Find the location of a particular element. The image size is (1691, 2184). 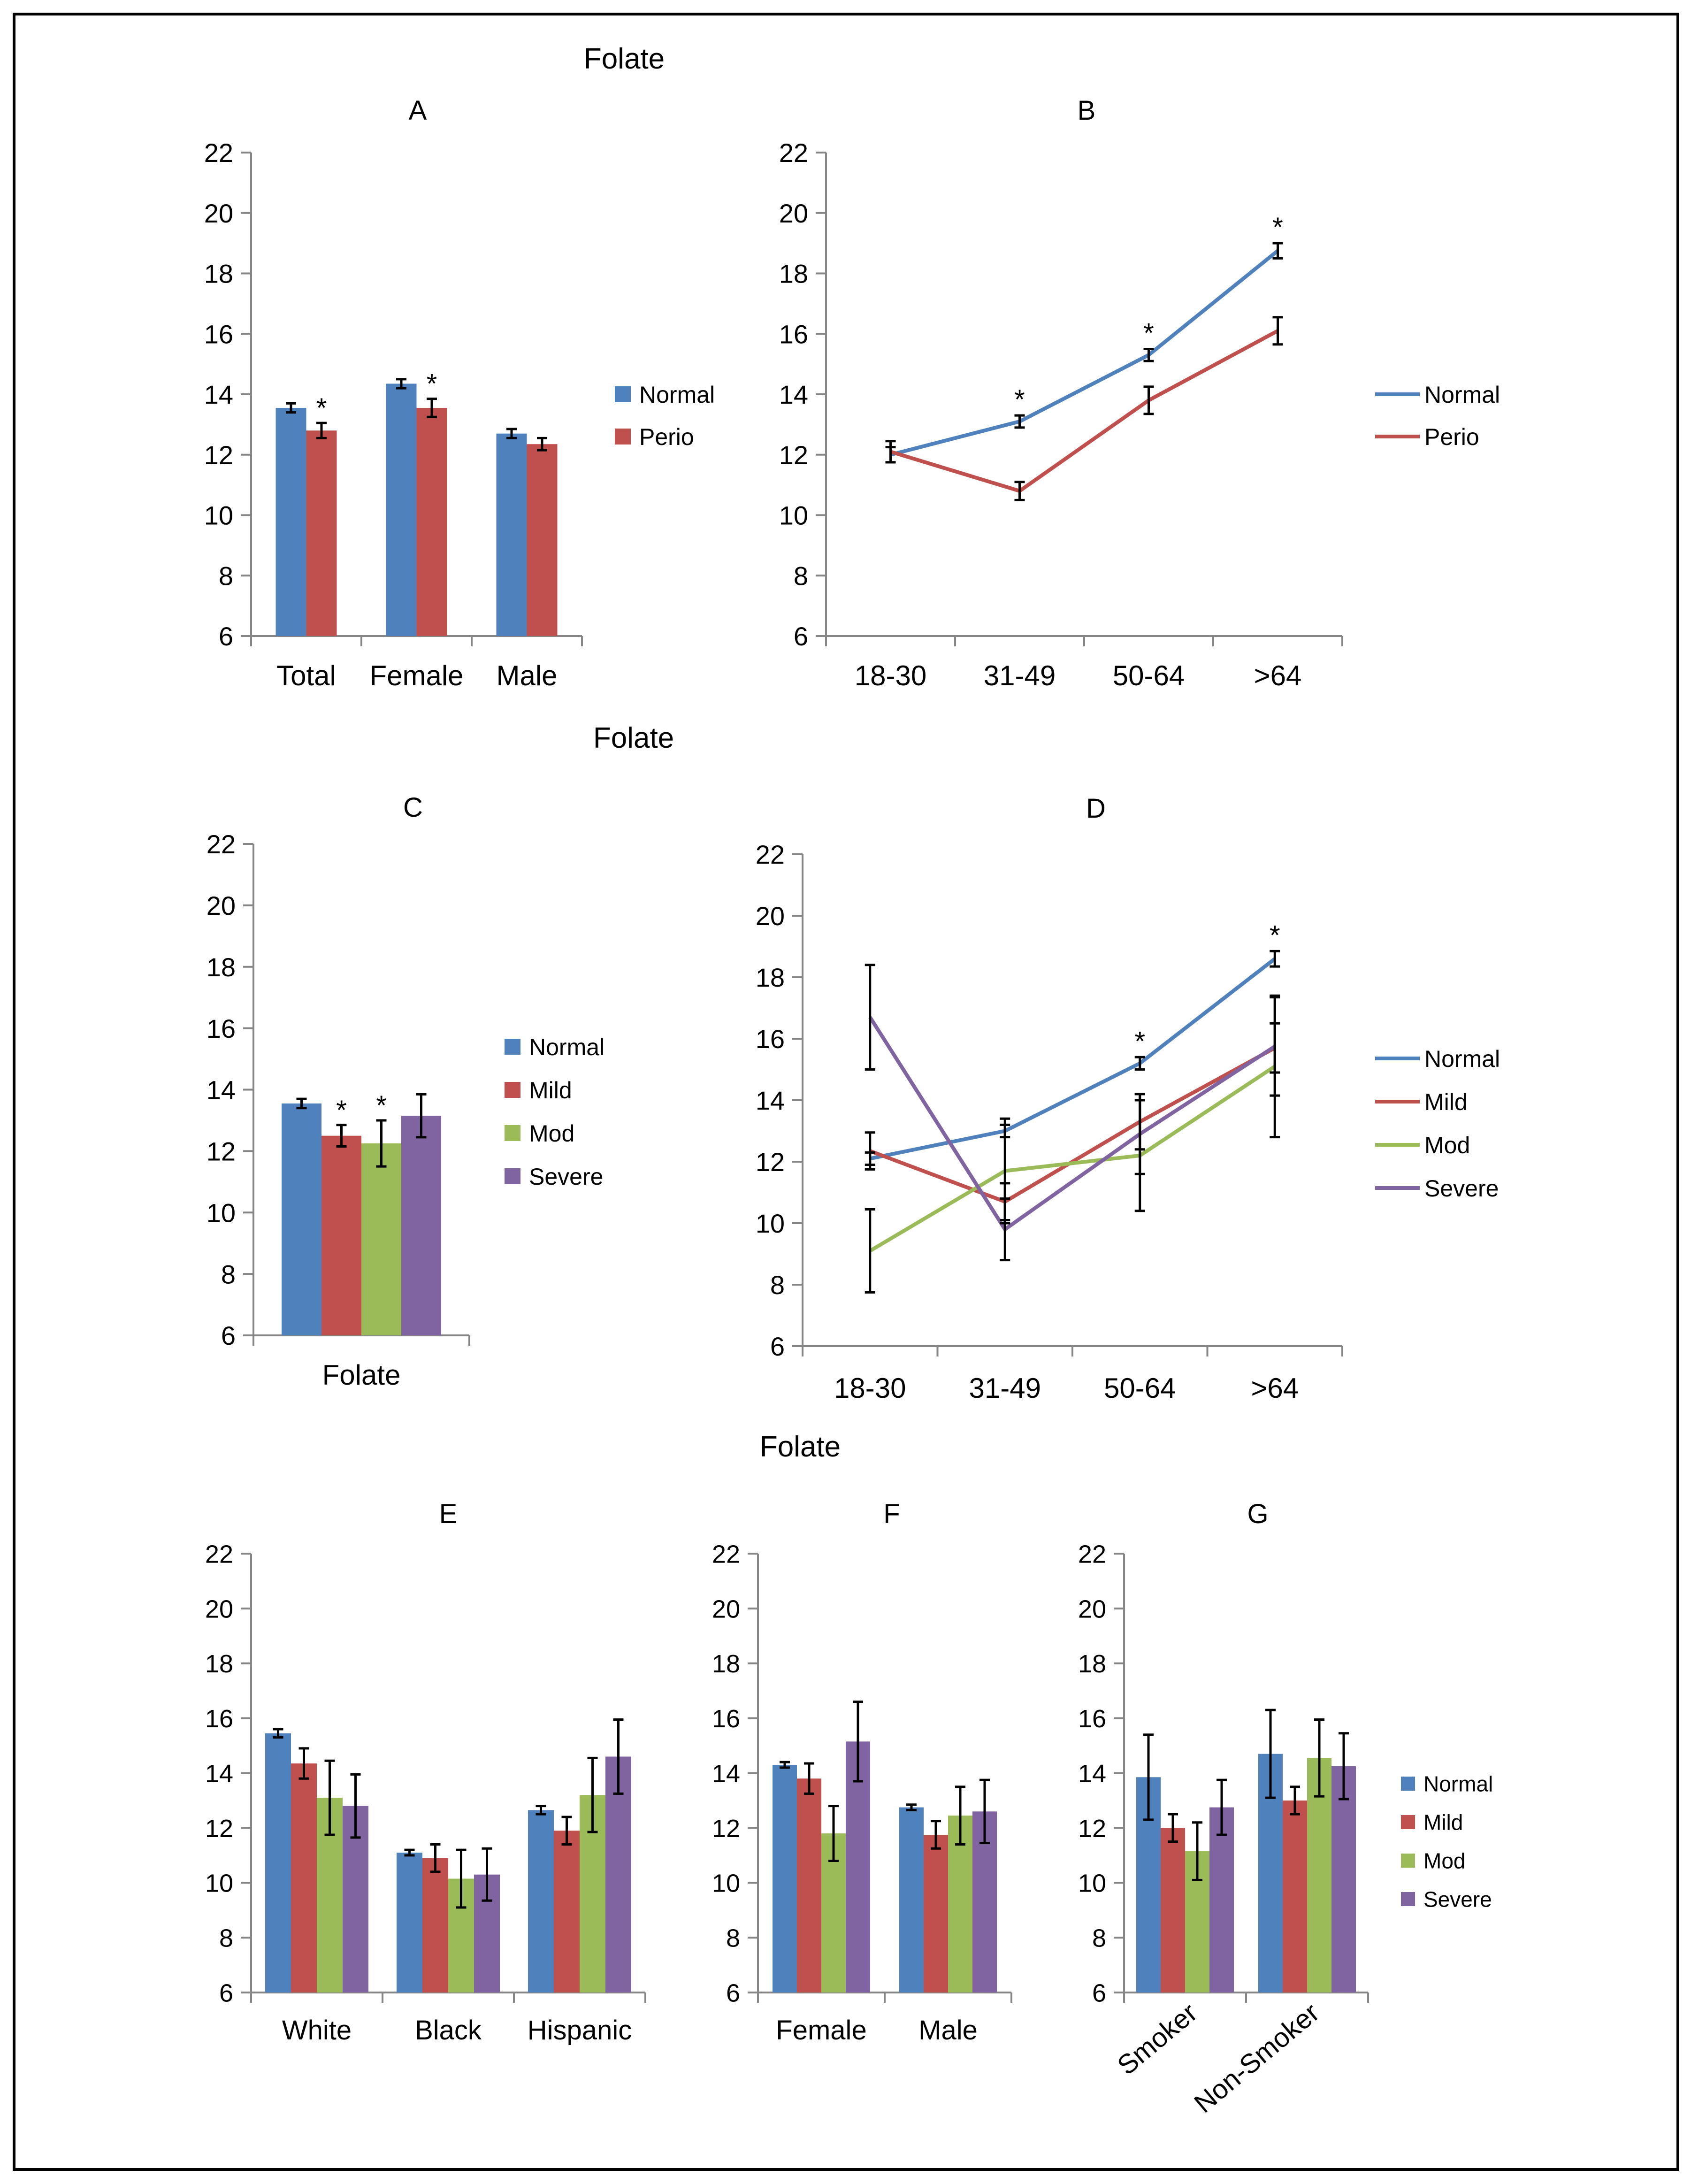

legend-label: Perio is located at coordinates (1451, 437).